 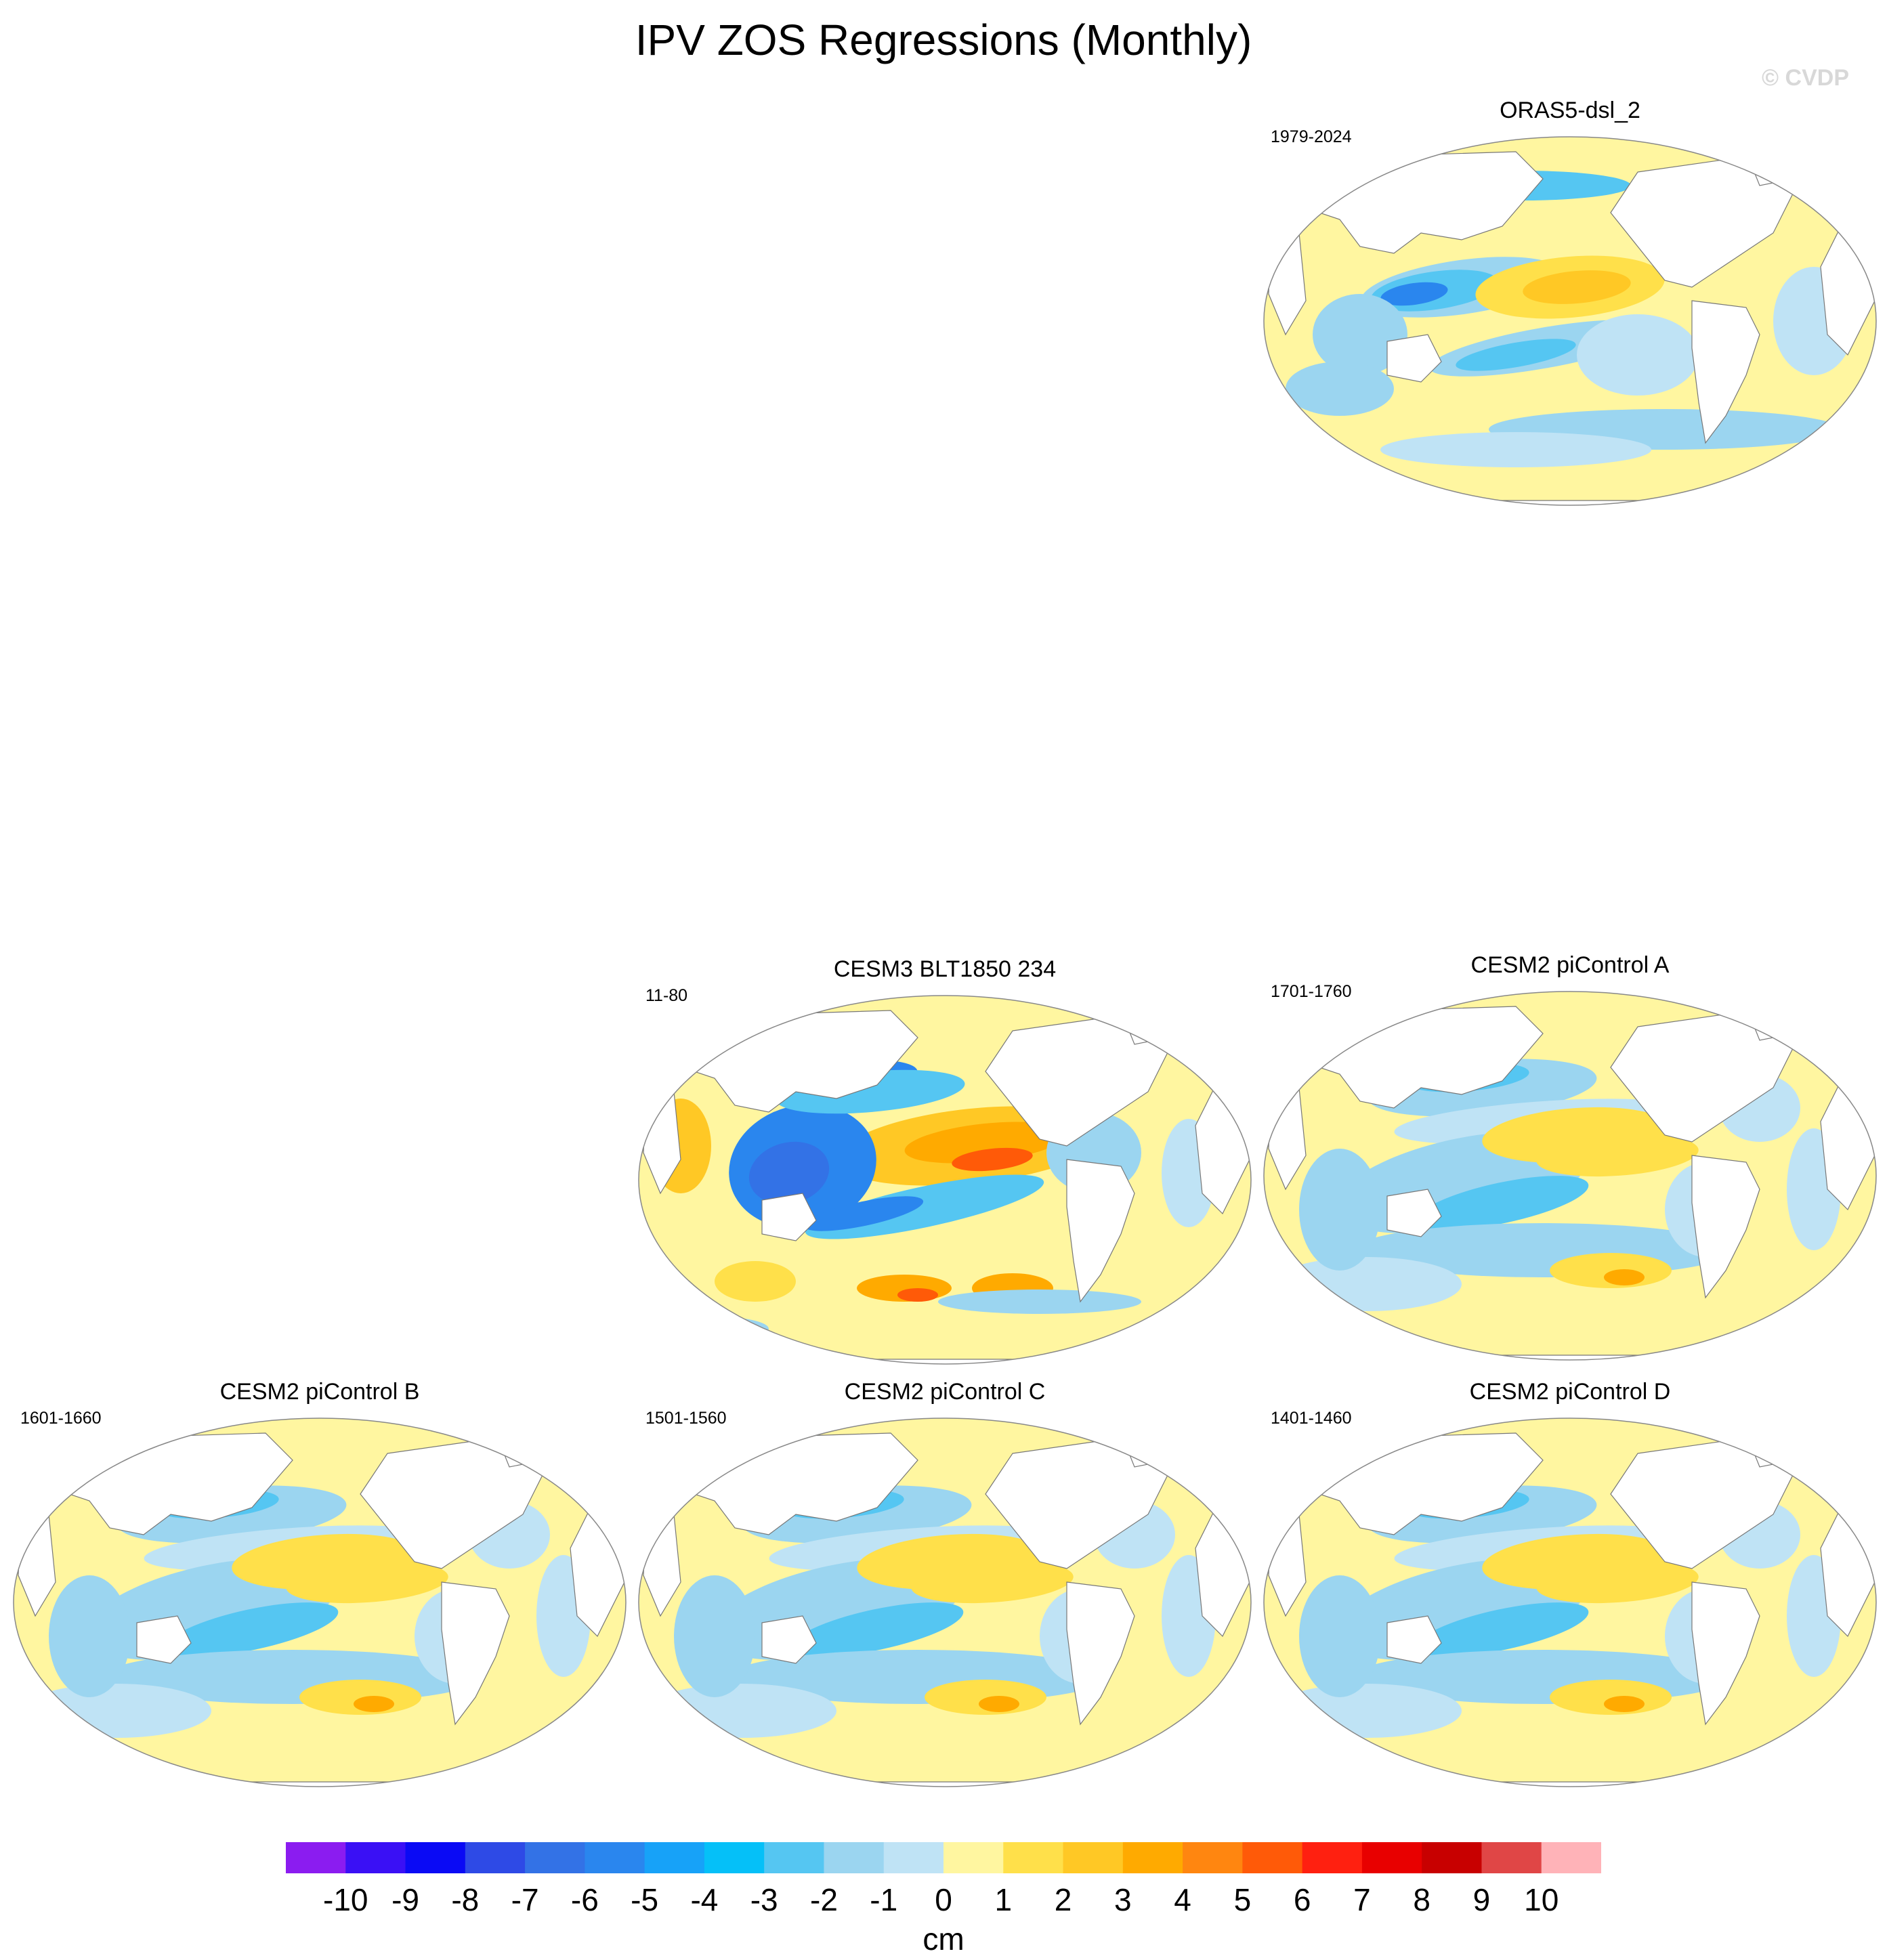 I want to click on colorbar-tick-label: -5, so click(x=645, y=1899).